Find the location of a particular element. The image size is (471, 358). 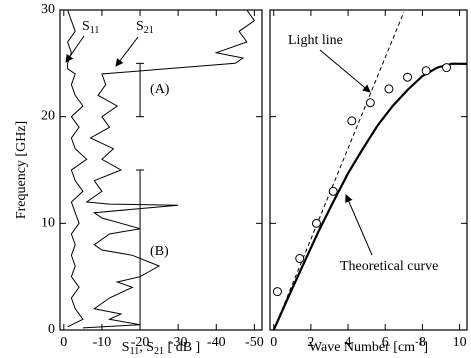

series-label: S11​ is located at coordinates (90, 27).